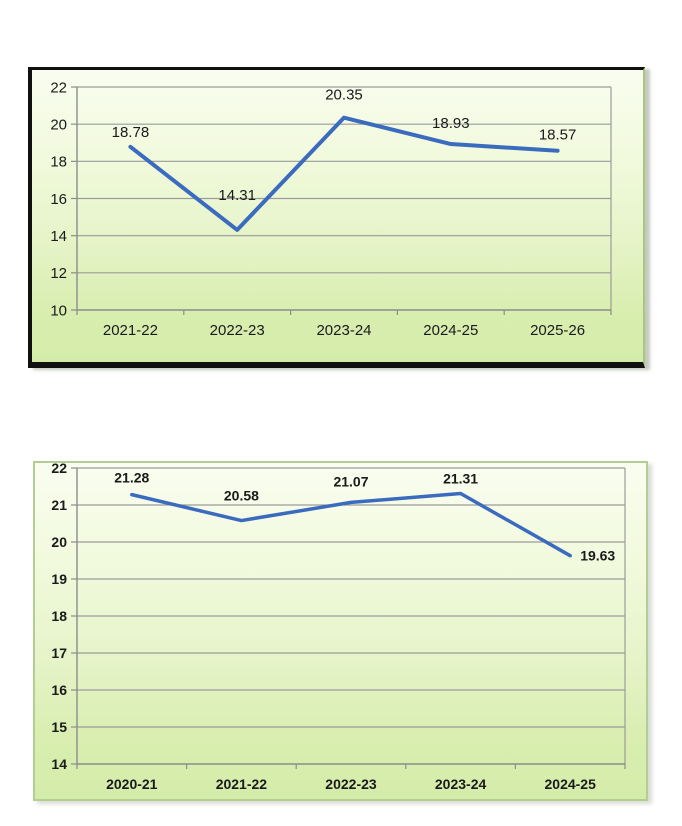 The image size is (682, 826). Describe the element at coordinates (59, 653) in the screenshot. I see `y-tick-label: 17` at that location.